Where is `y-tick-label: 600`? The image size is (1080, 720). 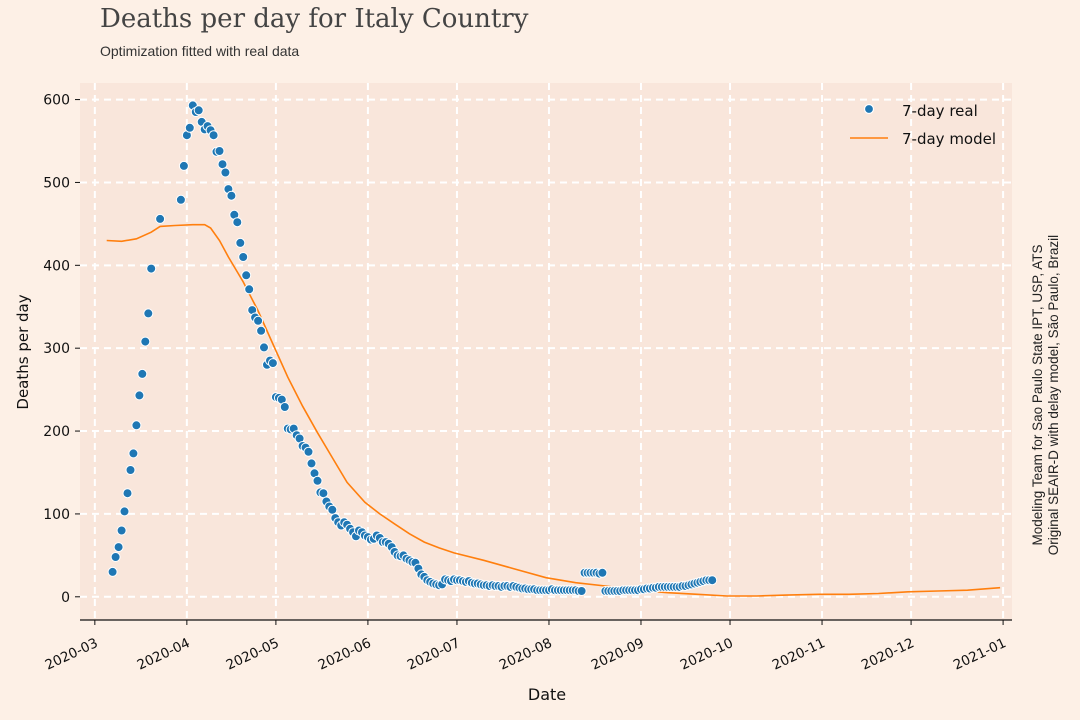
y-tick-label: 600 is located at coordinates (56, 101).